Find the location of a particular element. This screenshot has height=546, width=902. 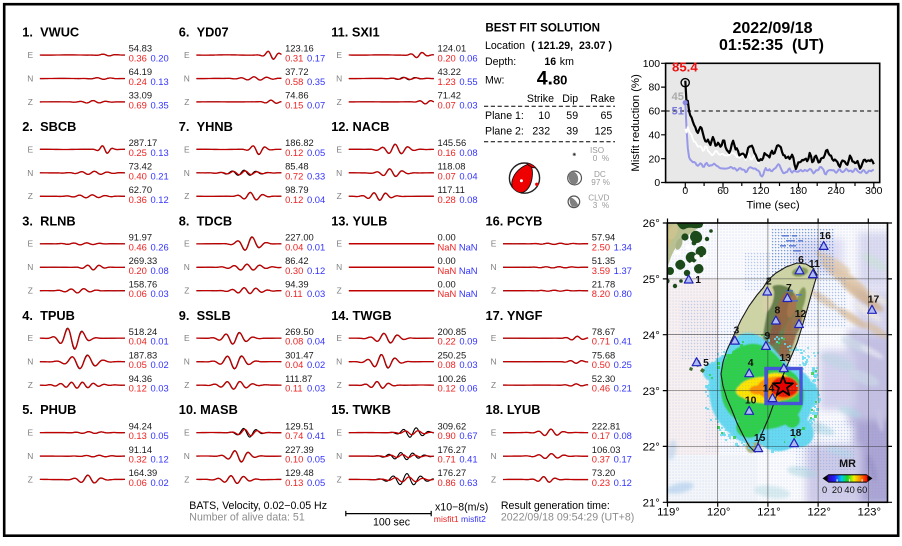

svg-text: 0.28 is located at coordinates (447, 199).